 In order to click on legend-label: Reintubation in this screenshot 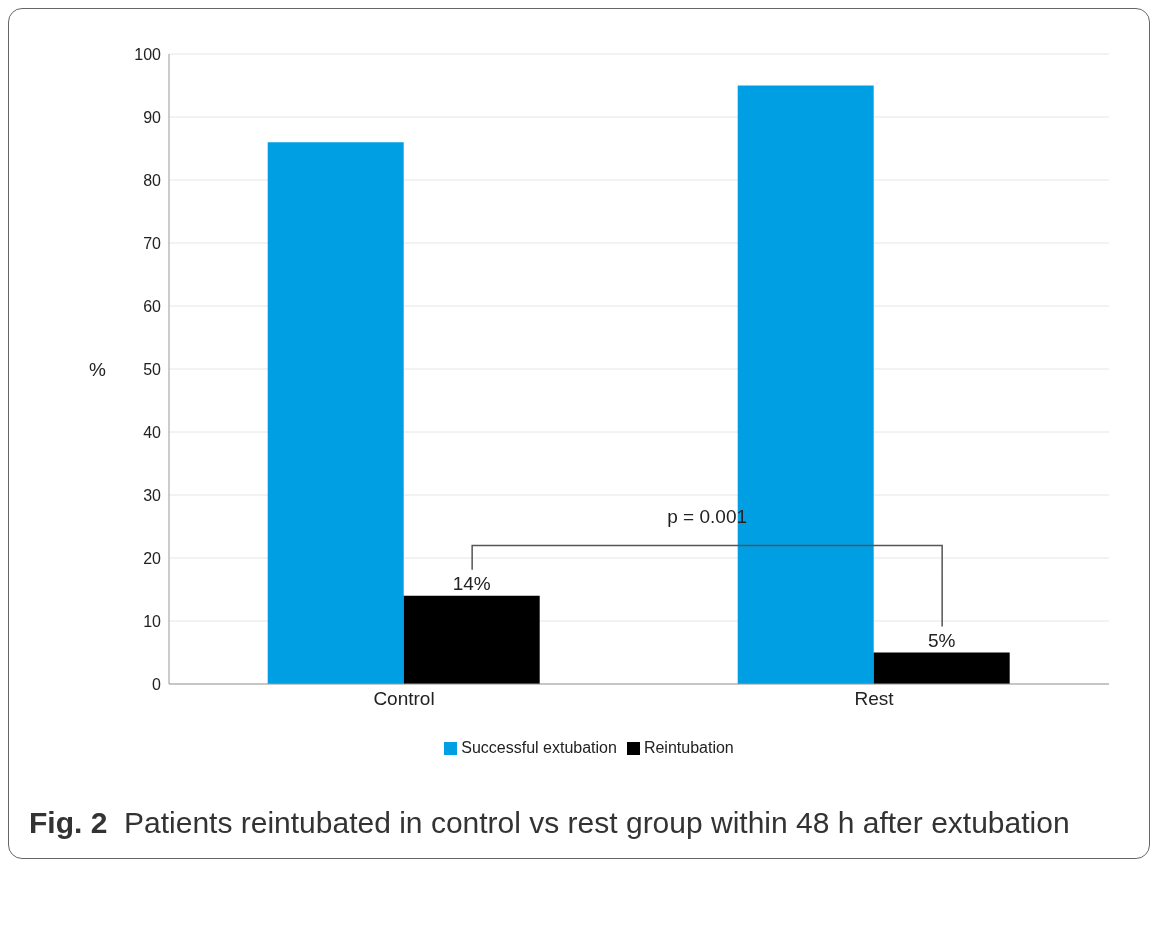, I will do `click(688, 747)`.